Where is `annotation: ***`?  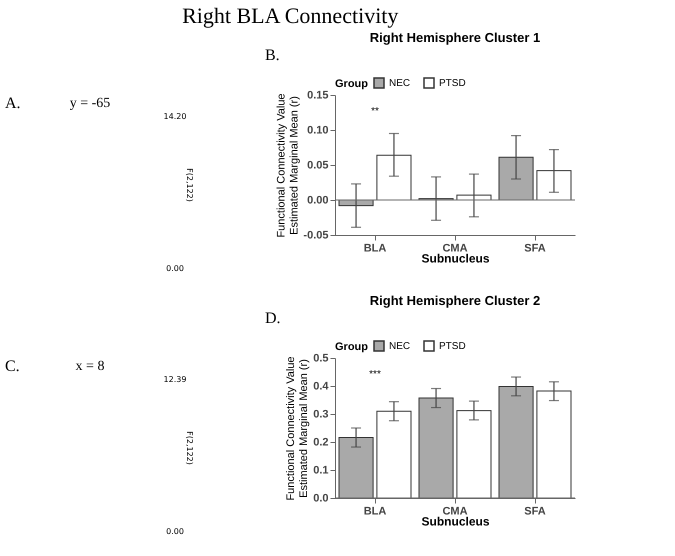
annotation: *** is located at coordinates (375, 374).